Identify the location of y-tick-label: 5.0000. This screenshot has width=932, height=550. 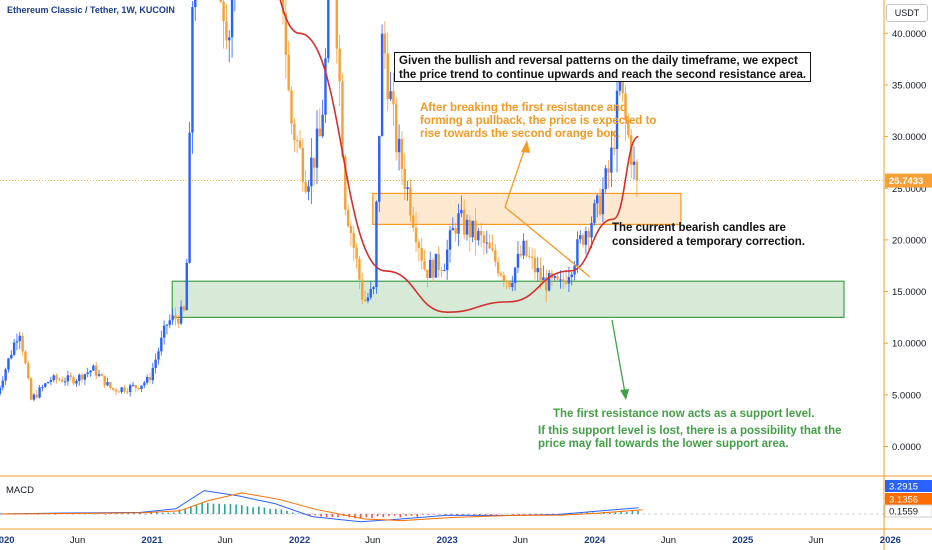
(906, 395).